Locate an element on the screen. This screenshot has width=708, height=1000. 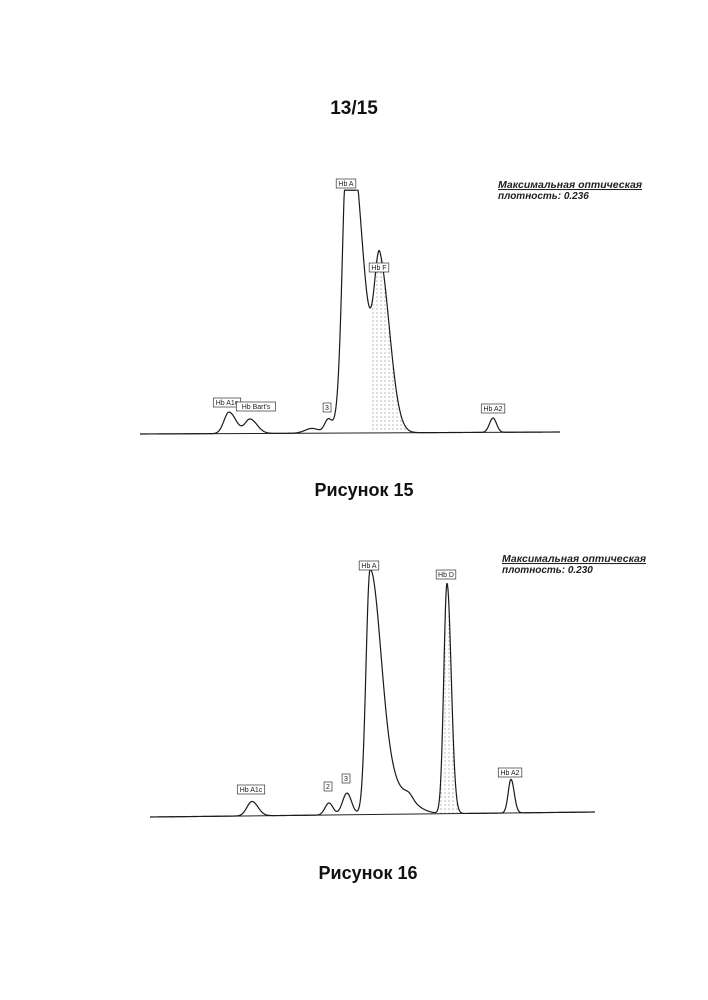
shaded-peak-area is located at coordinates (395, 342).